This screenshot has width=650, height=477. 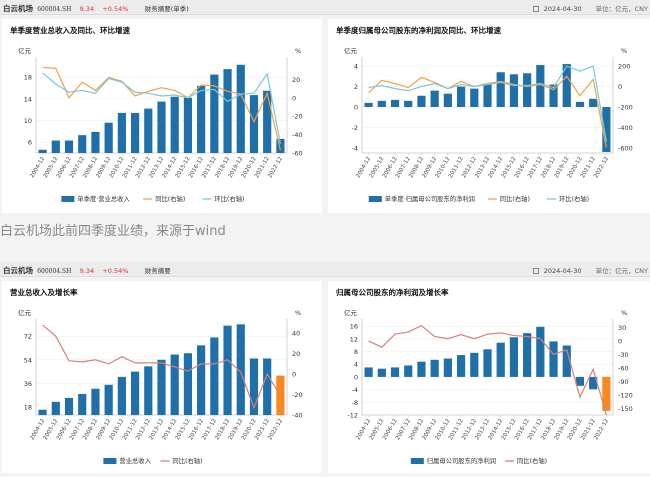 What do you see at coordinates (356, 67) in the screenshot?
I see `svg-text: 4` at bounding box center [356, 67].